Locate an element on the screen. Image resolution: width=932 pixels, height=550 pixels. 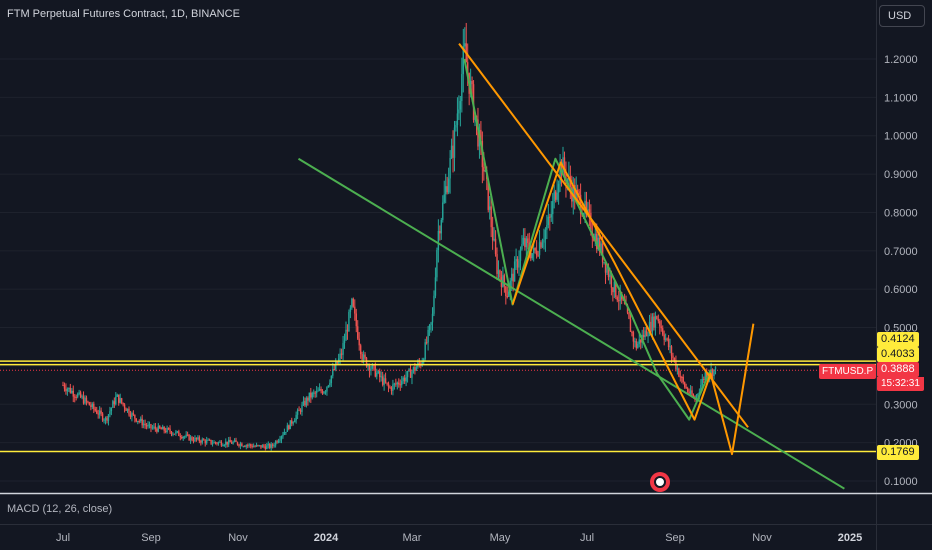
price-tick-label: 0.3000 is located at coordinates (901, 405).